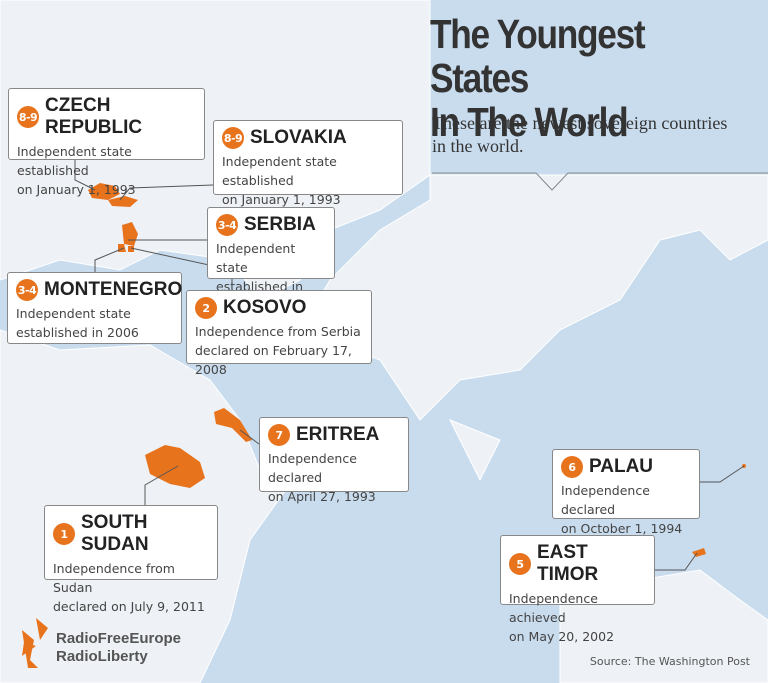 This screenshot has height=683, width=768. What do you see at coordinates (265, 307) in the screenshot?
I see `country-name: KOSOVO` at bounding box center [265, 307].